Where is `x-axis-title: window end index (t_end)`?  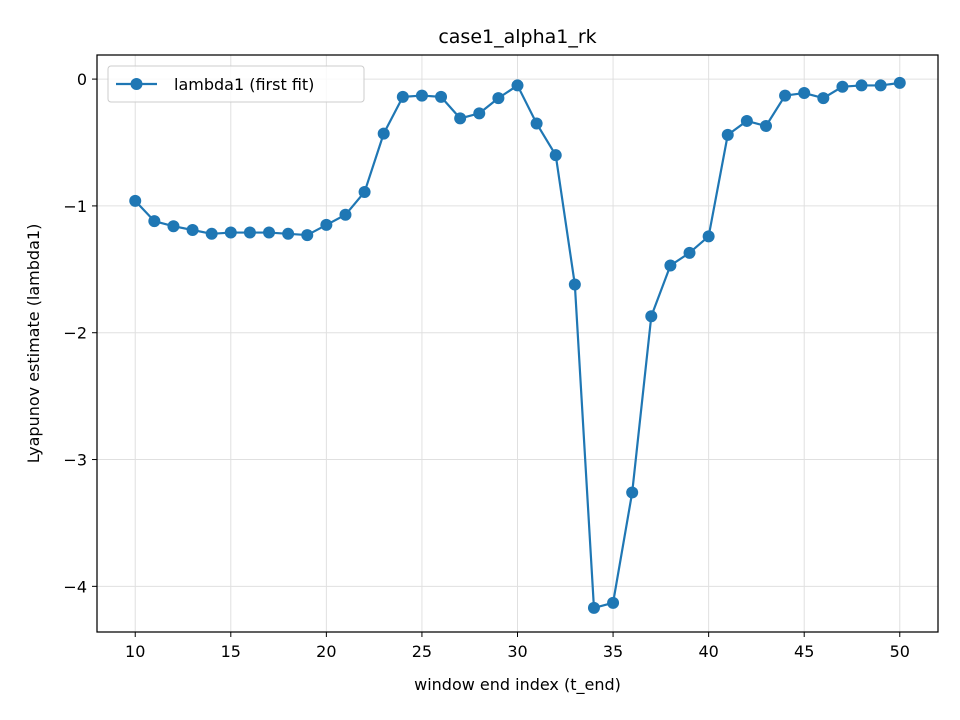 x-axis-title: window end index (t_end) is located at coordinates (517, 685).